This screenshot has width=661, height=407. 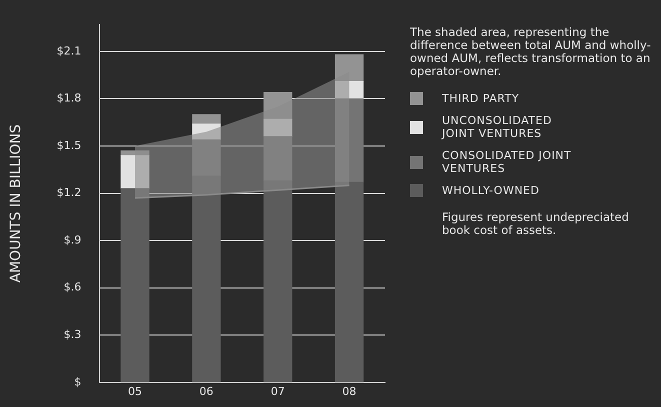 I want to click on y-tick-label: $1.8, so click(x=69, y=98).